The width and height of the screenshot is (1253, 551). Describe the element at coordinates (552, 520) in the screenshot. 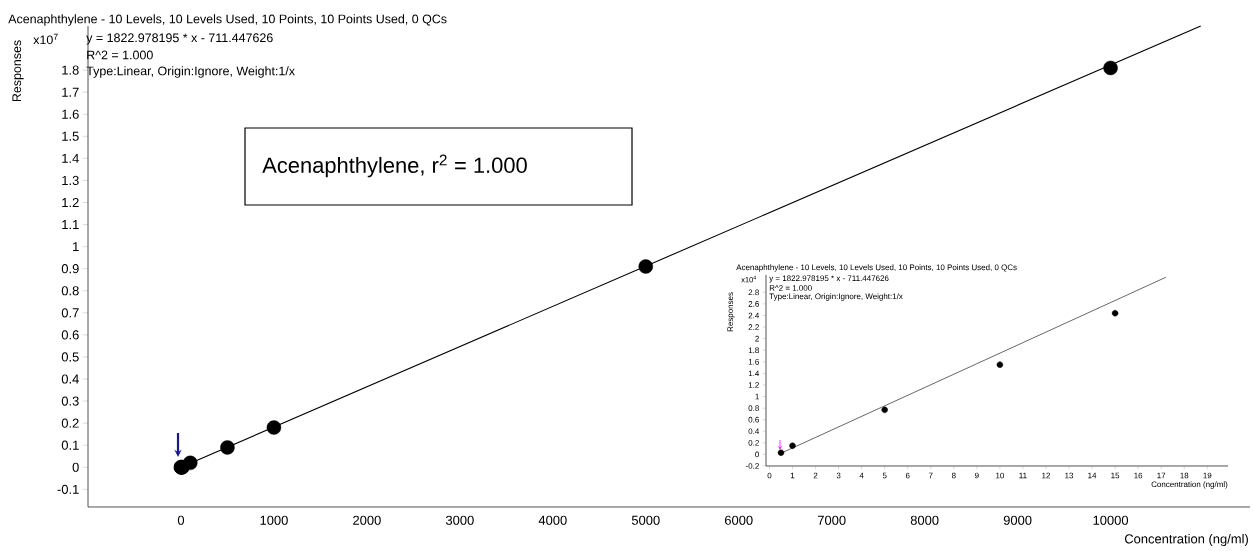

I see `x-tick-label: 4000` at that location.